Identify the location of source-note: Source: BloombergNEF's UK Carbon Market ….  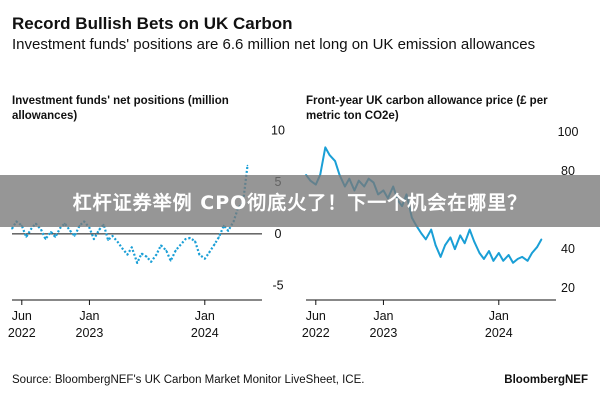
(188, 380).